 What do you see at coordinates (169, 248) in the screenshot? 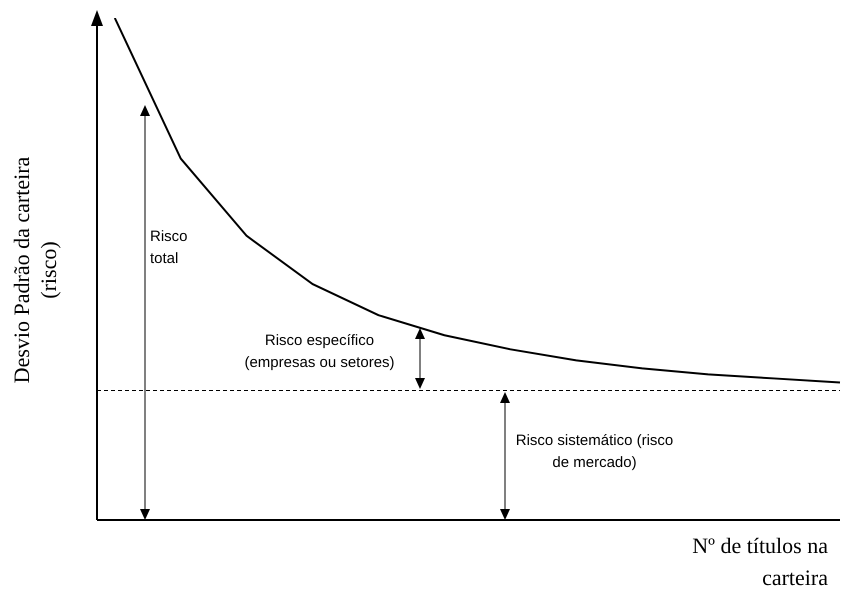
I see `annotation: Risco total` at bounding box center [169, 248].